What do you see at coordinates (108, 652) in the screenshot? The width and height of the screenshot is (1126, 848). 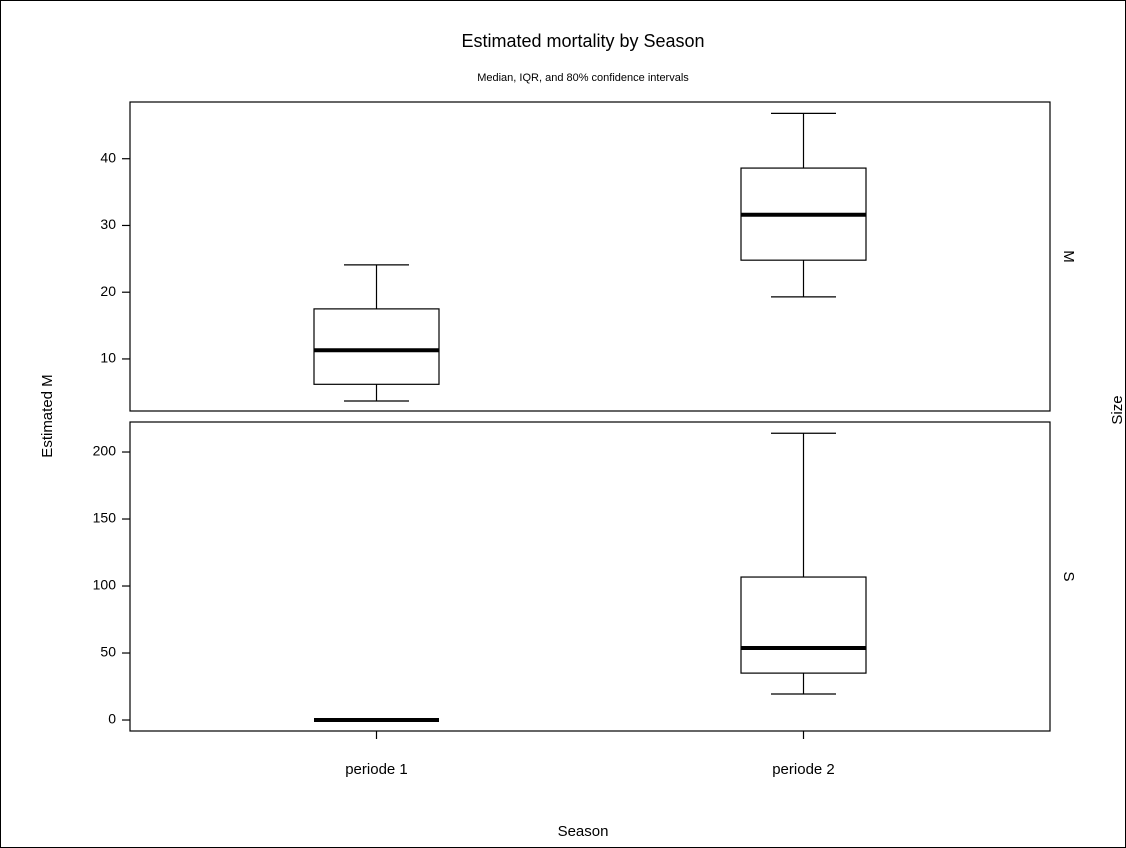 I see `y-tick-label: 50` at bounding box center [108, 652].